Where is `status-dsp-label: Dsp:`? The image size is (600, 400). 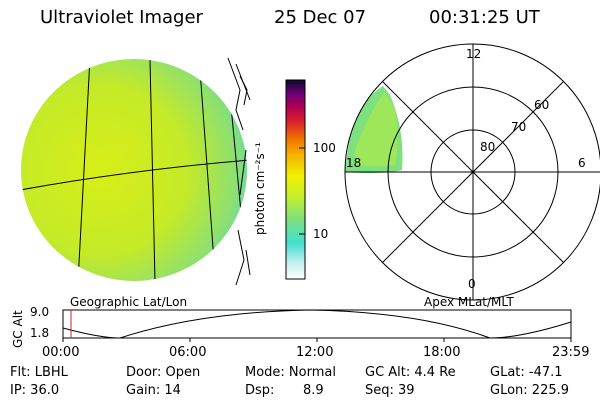
status-dsp-label: Dsp: is located at coordinates (260, 390).